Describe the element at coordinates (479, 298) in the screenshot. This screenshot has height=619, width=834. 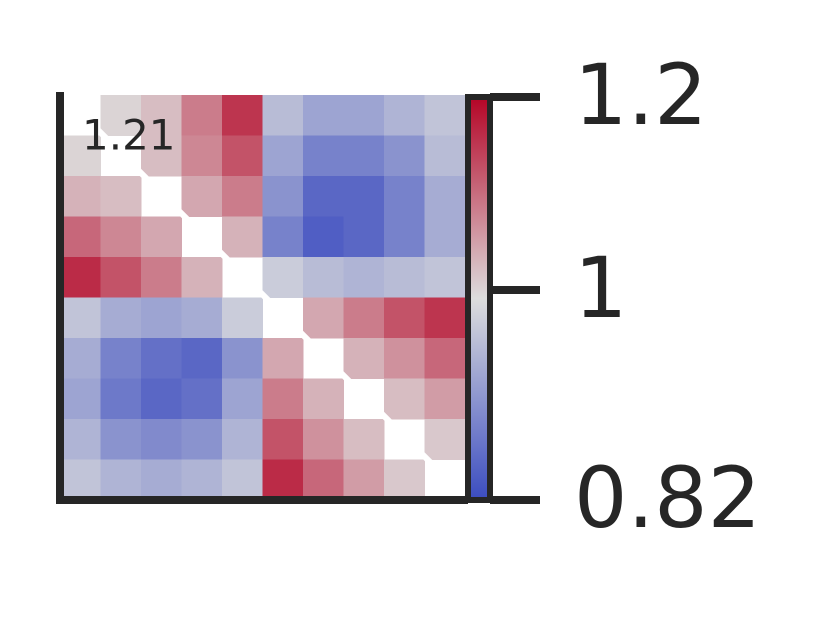
I see `colorbar` at that location.